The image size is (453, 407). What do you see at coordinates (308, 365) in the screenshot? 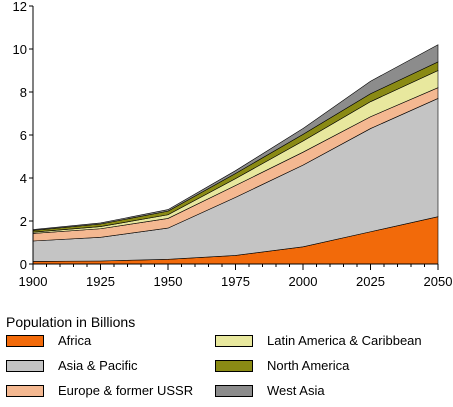
I see `legend-label: North America` at bounding box center [308, 365].